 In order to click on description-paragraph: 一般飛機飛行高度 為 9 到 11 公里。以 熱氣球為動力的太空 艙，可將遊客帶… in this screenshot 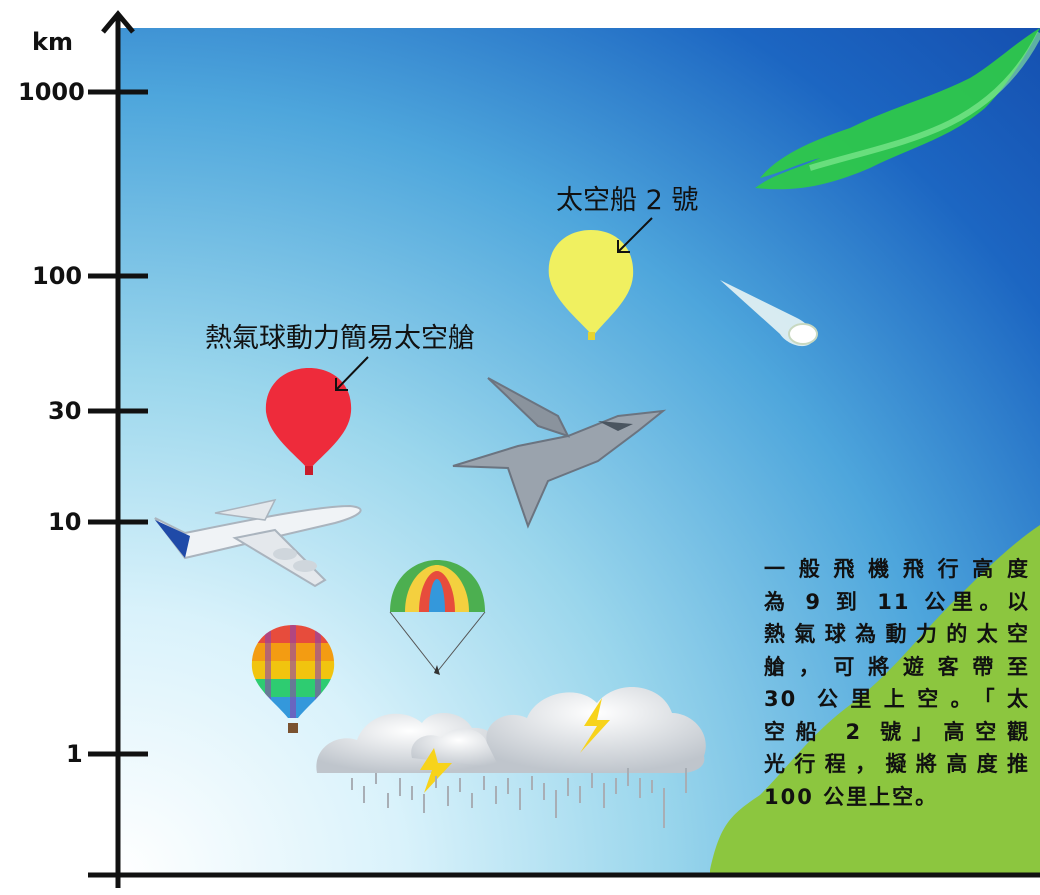, I will do `click(897, 683)`.